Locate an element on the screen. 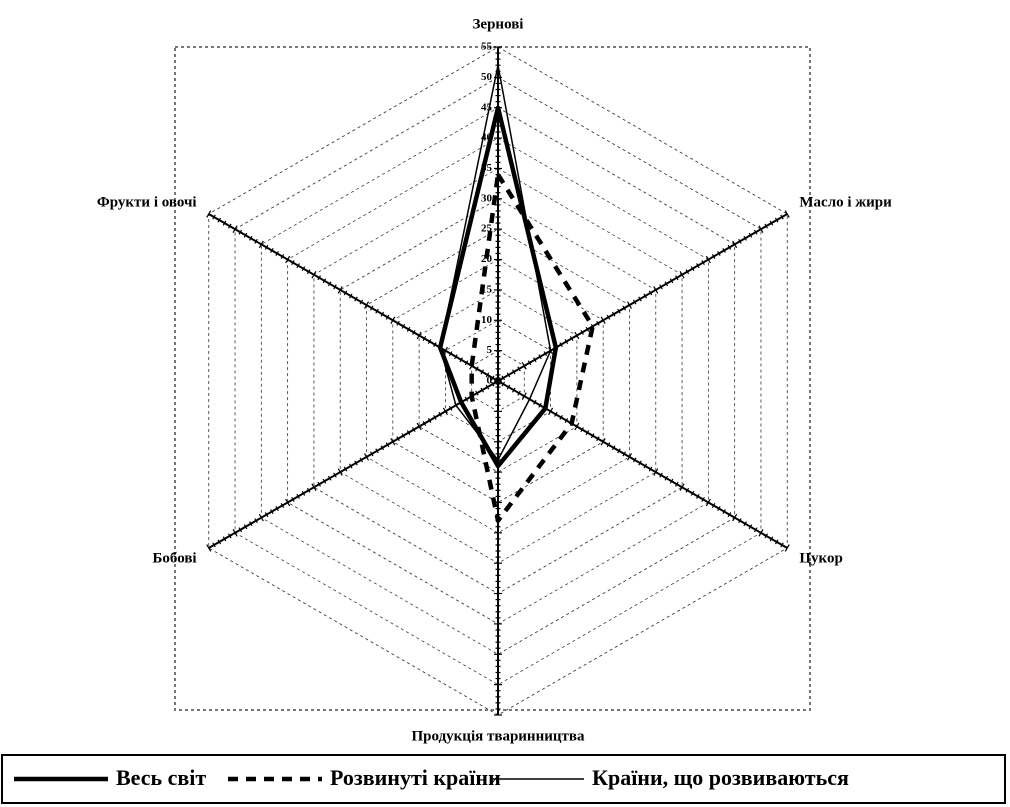 This screenshot has height=807, width=1010. y-tick-label: 40 is located at coordinates (487, 138).